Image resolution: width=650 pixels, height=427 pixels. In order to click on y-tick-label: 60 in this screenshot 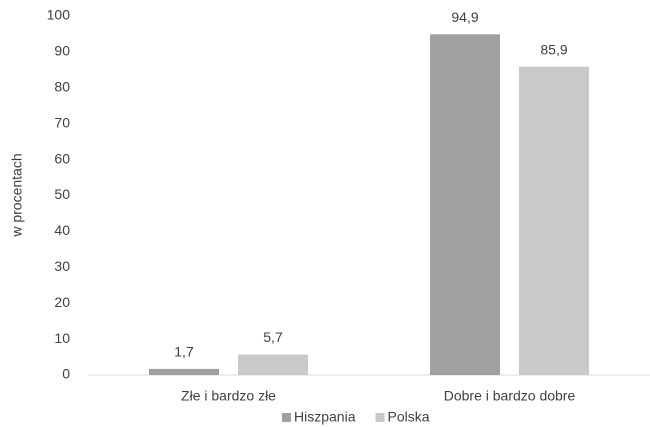, I will do `click(62, 158)`.